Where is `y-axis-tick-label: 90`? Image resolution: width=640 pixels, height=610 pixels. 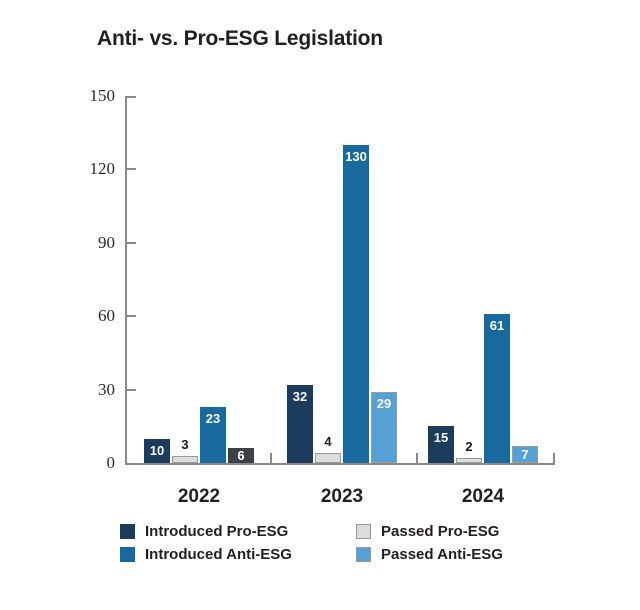
y-axis-tick-label: 90 is located at coordinates (106, 242).